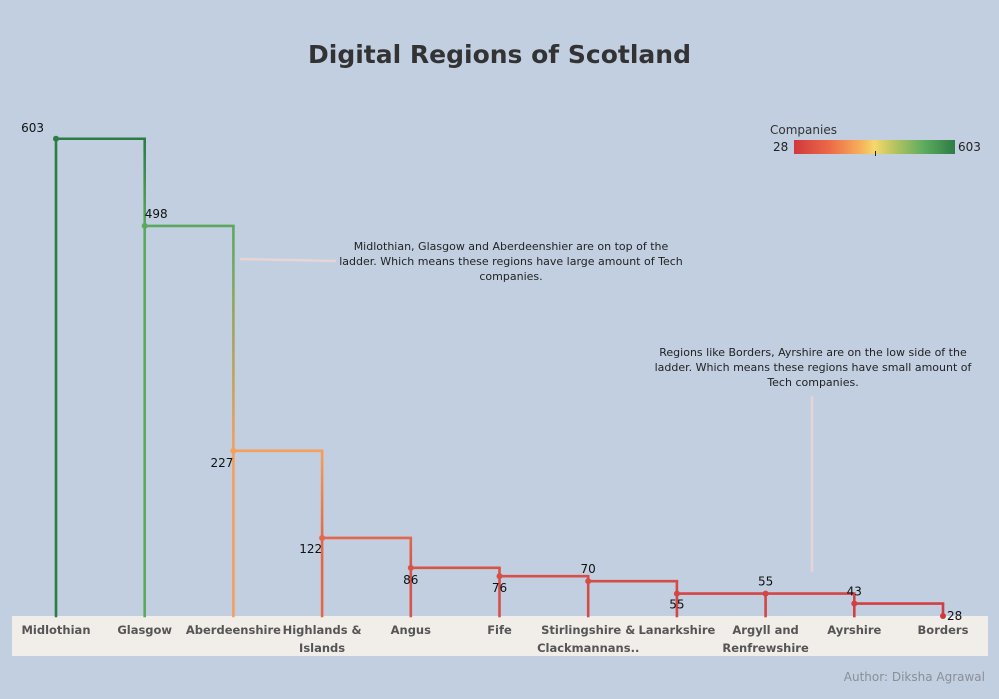 Image resolution: width=999 pixels, height=699 pixels. I want to click on value-label-3: 122, so click(310, 549).